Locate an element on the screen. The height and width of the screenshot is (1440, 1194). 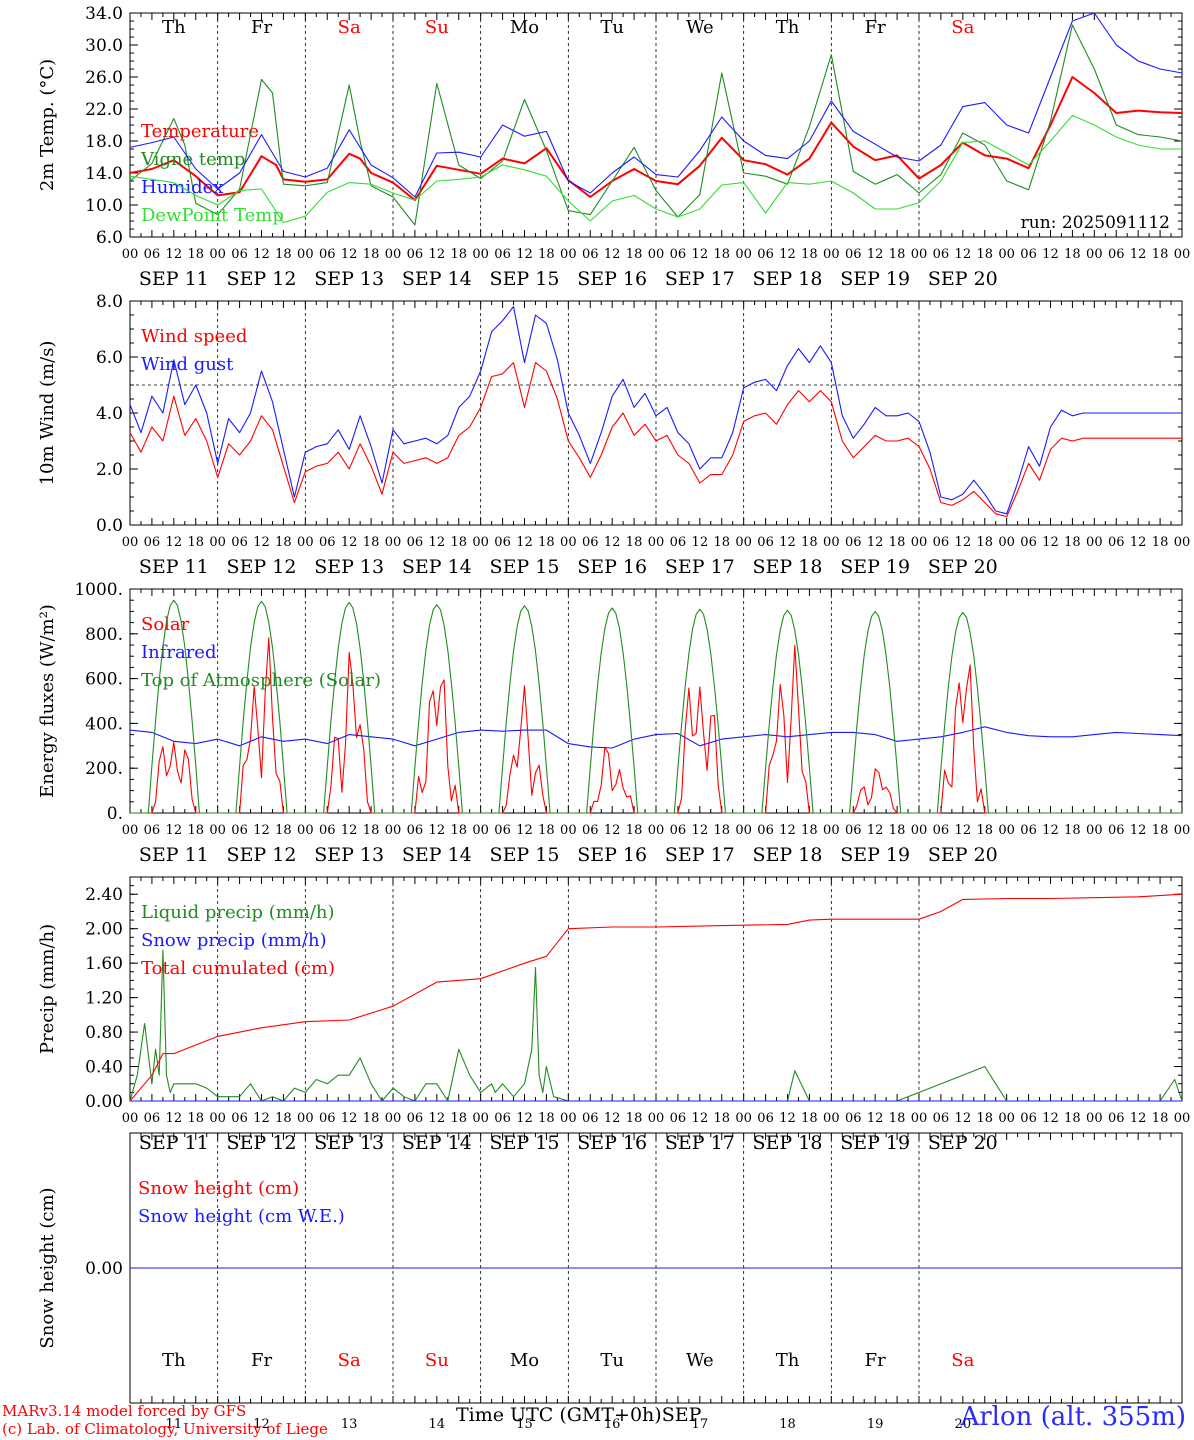
x-axis-label: Time UTC (GMT+0h) is located at coordinates (559, 1415).